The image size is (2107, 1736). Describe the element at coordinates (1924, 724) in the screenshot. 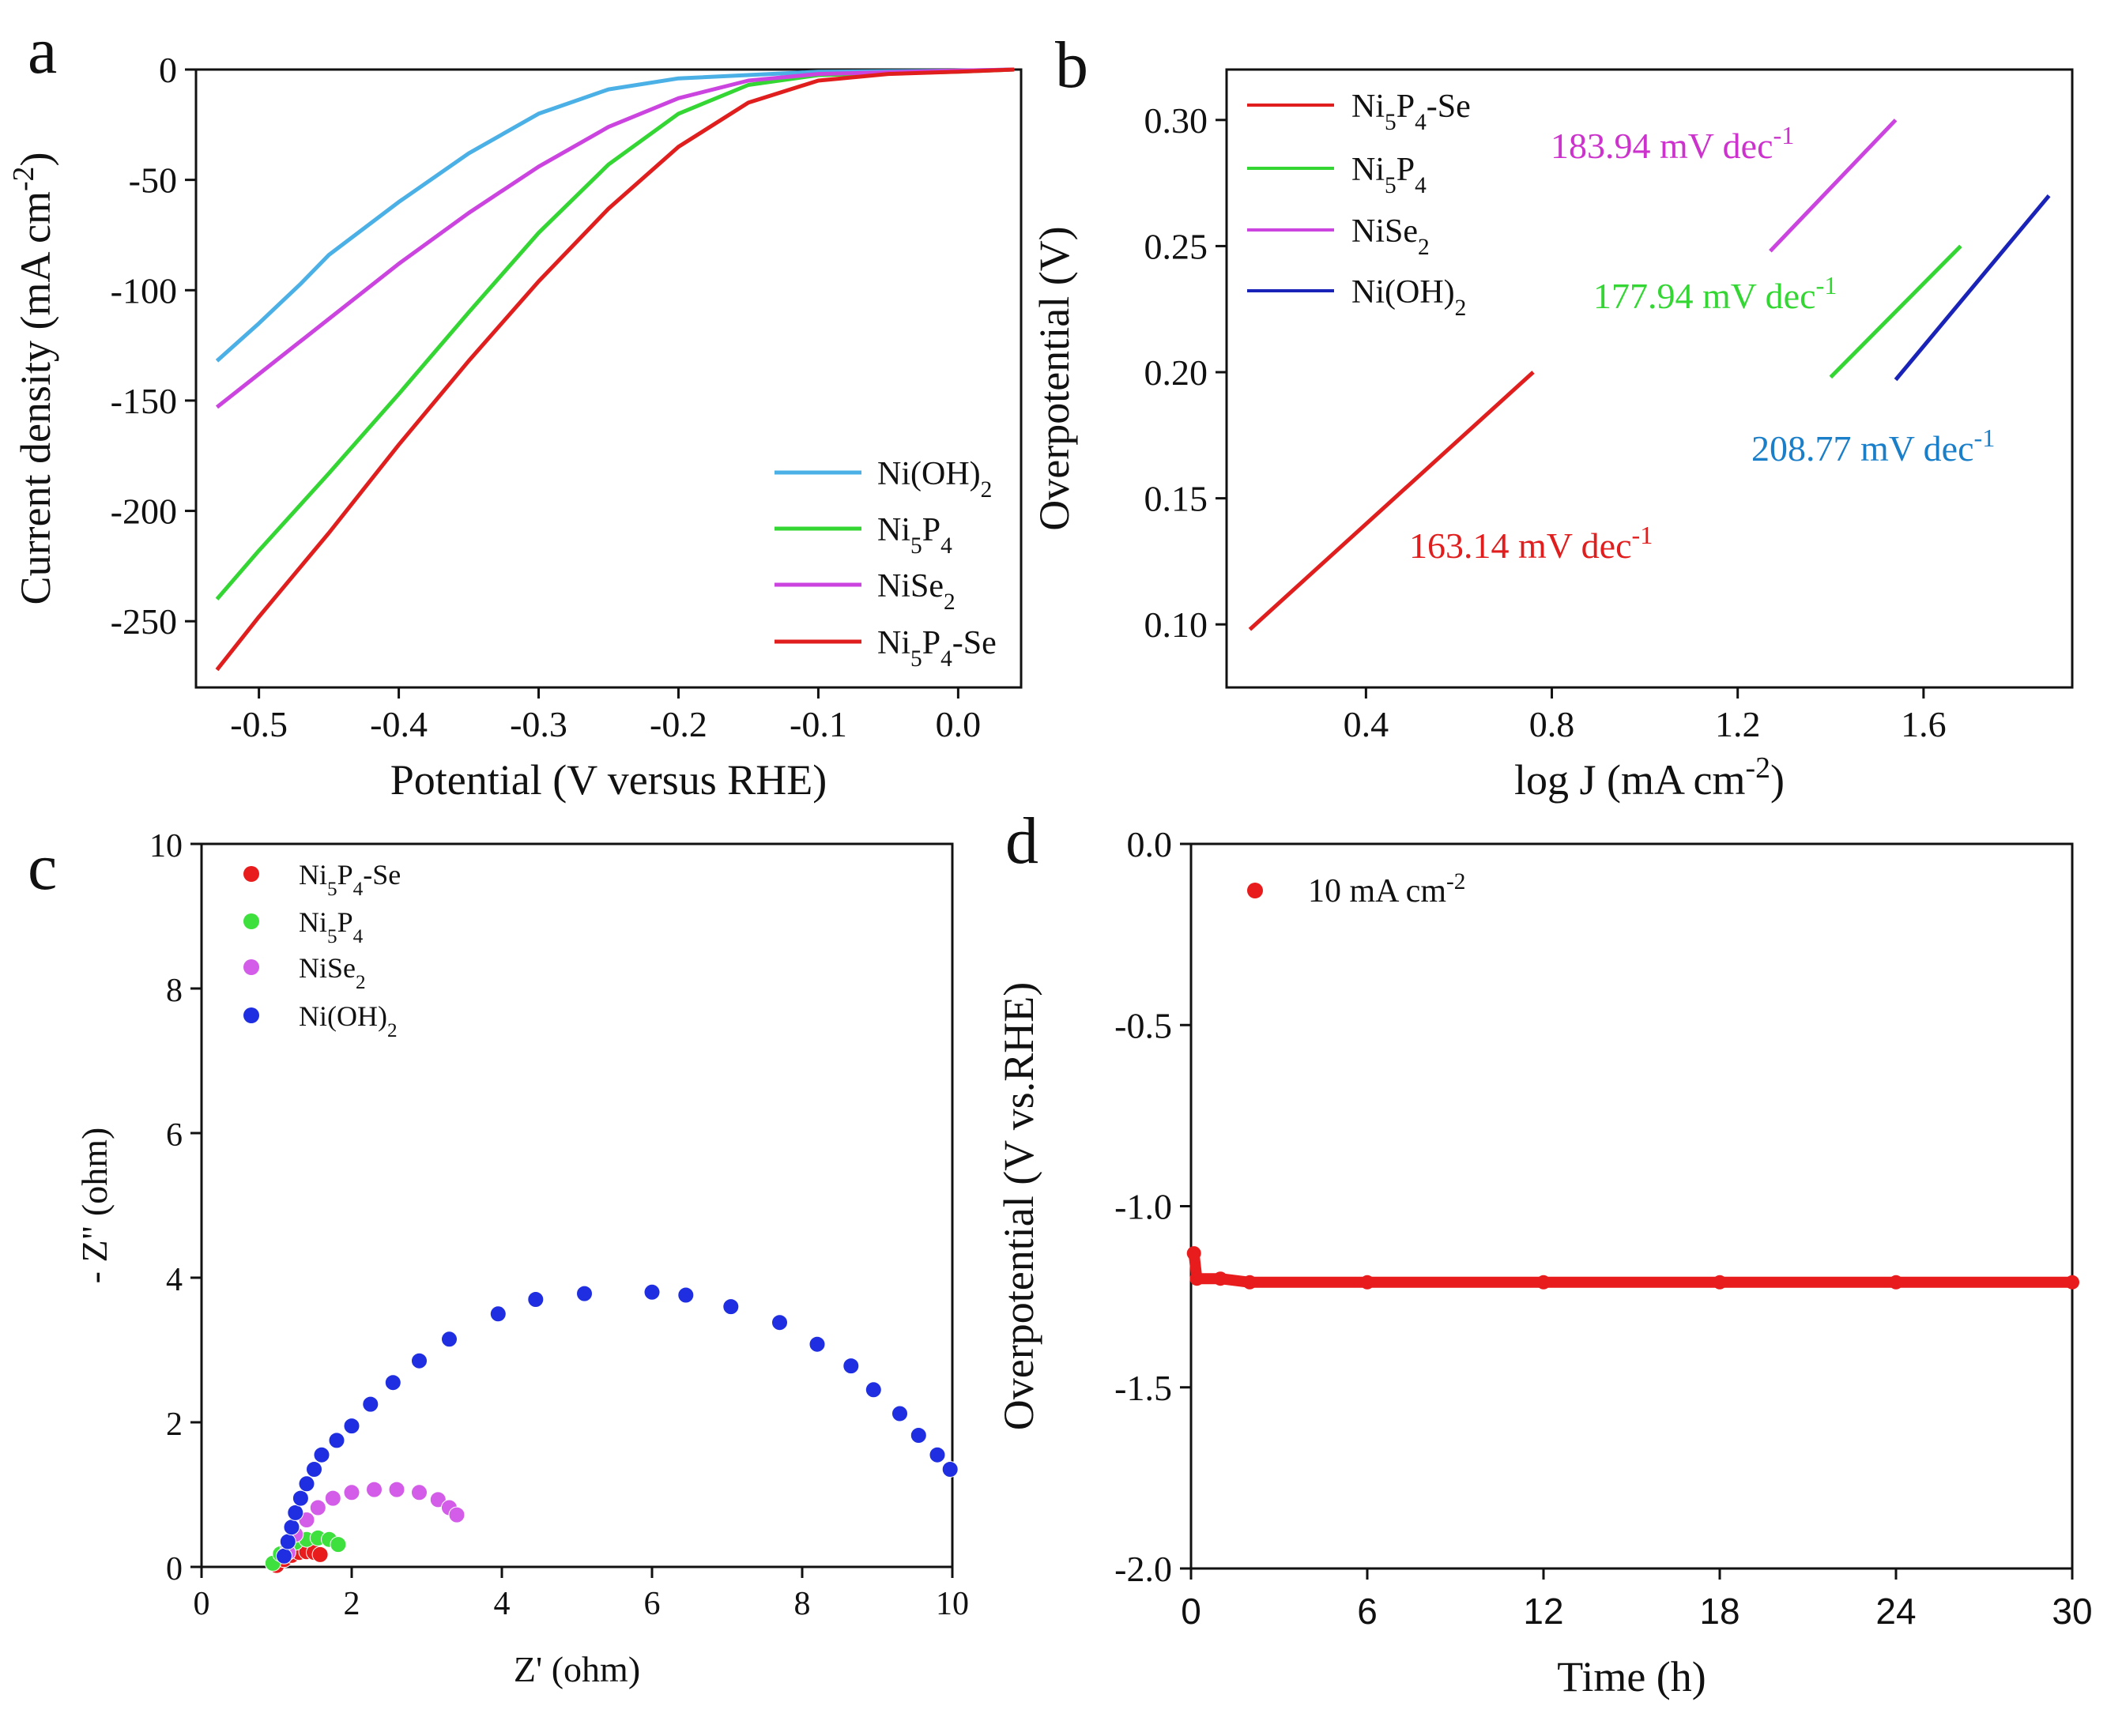

I see `text-run: 1.6` at that location.